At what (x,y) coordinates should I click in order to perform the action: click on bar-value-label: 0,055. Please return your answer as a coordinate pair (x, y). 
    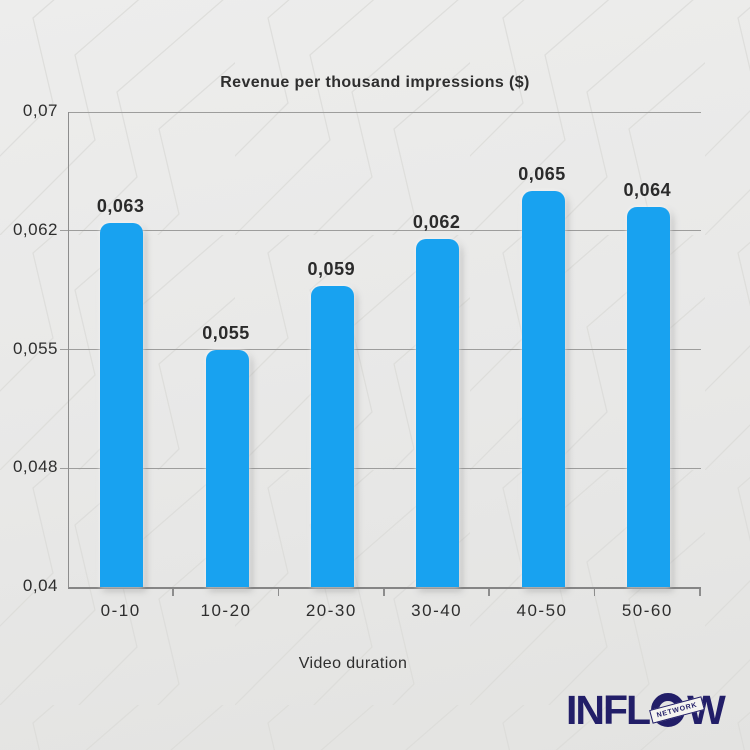
    Looking at the image, I should click on (226, 332).